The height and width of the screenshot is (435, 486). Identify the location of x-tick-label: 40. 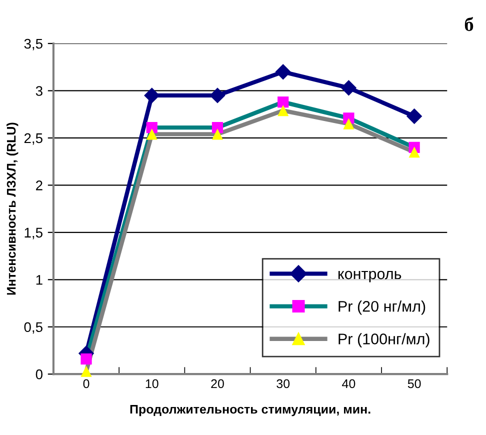
(349, 383).